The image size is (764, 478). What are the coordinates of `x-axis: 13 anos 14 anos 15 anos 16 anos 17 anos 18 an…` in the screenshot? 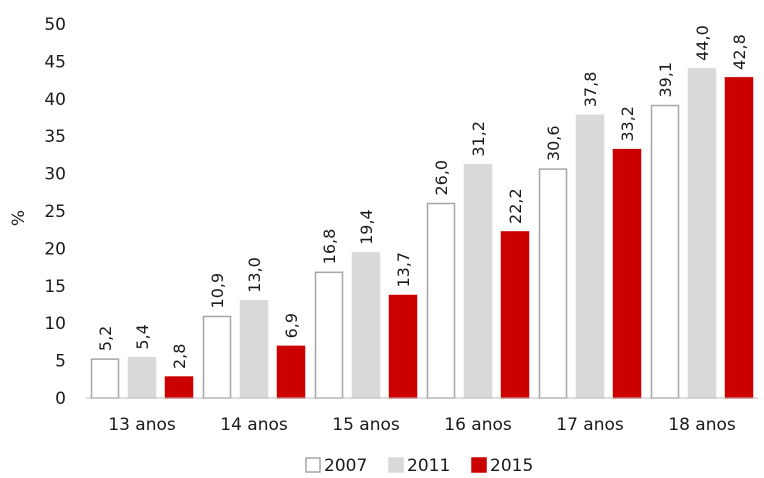 It's located at (422, 425).